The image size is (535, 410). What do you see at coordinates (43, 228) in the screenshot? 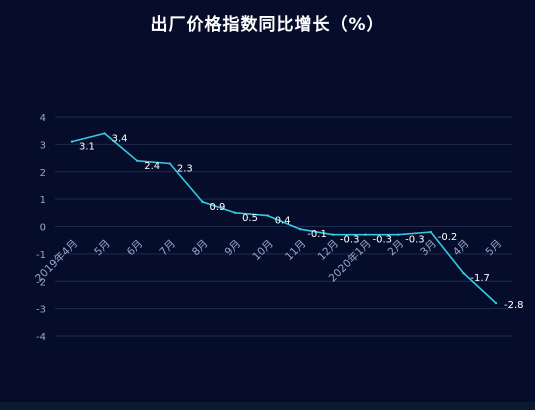
I see `y-tick-label: 0` at bounding box center [43, 228].